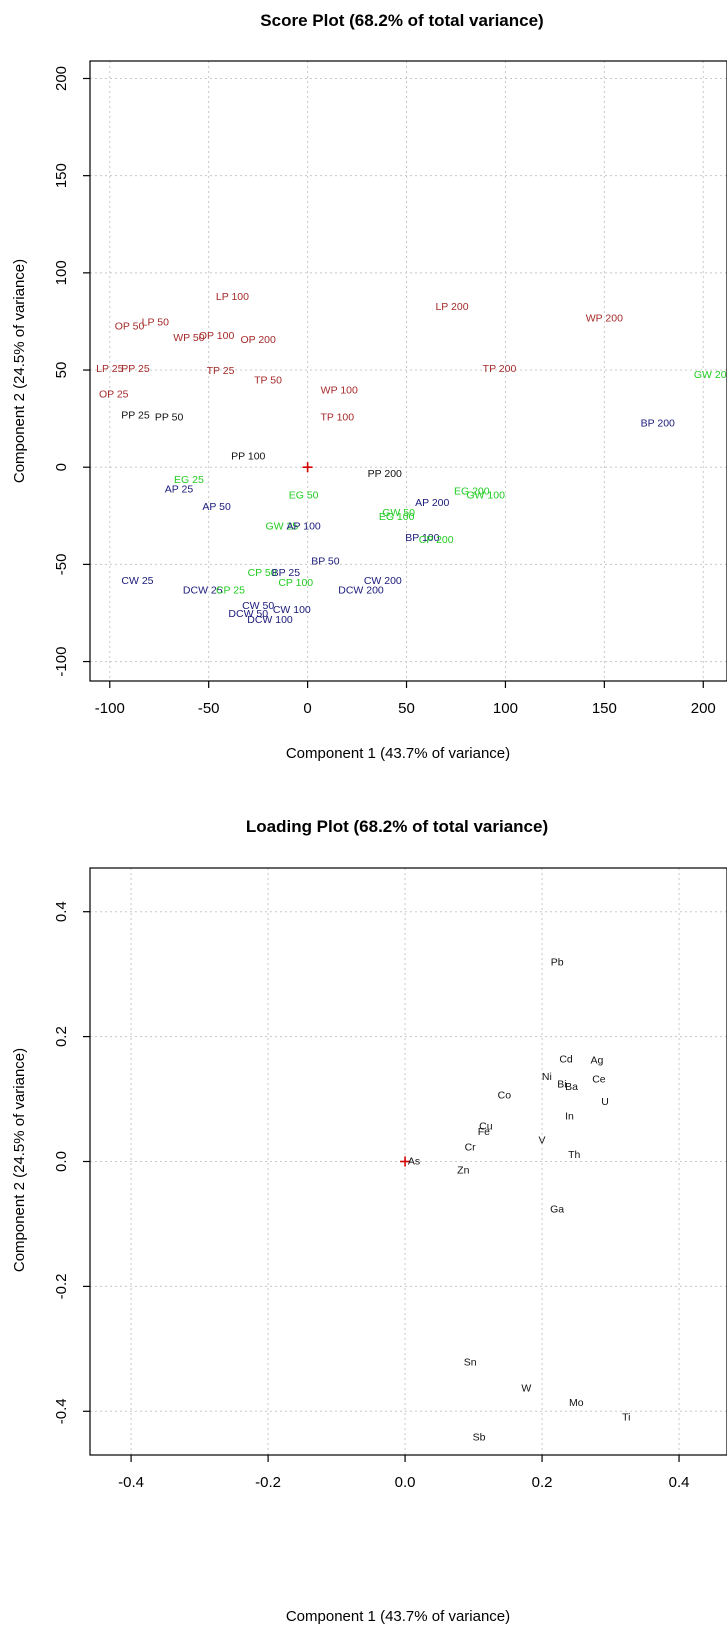 The height and width of the screenshot is (1627, 727). I want to click on loading-point-label: Bi, so click(561, 1084).